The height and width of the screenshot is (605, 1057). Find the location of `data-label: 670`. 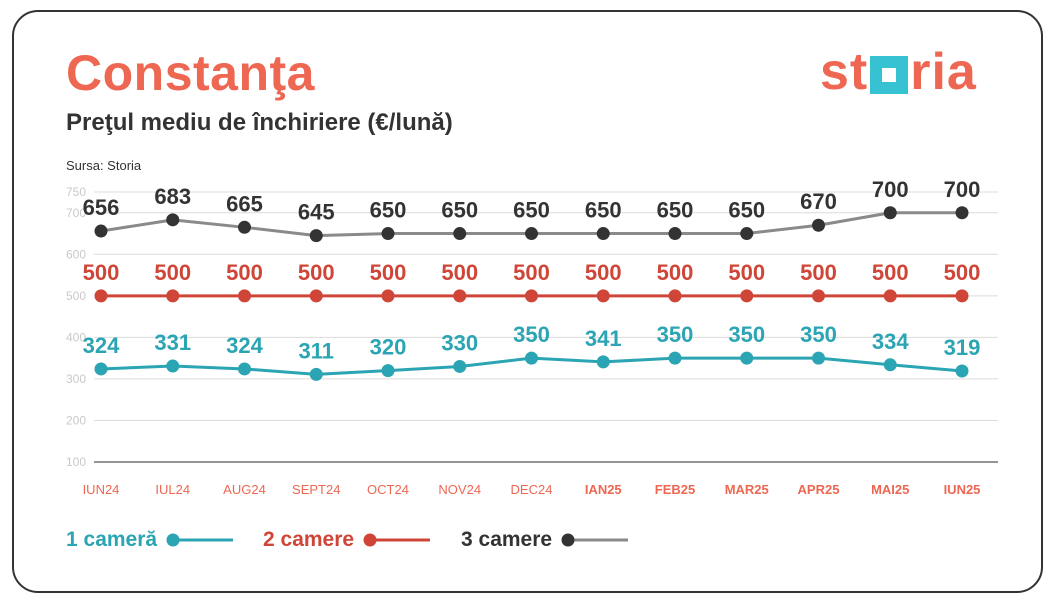

data-label: 670 is located at coordinates (818, 201).